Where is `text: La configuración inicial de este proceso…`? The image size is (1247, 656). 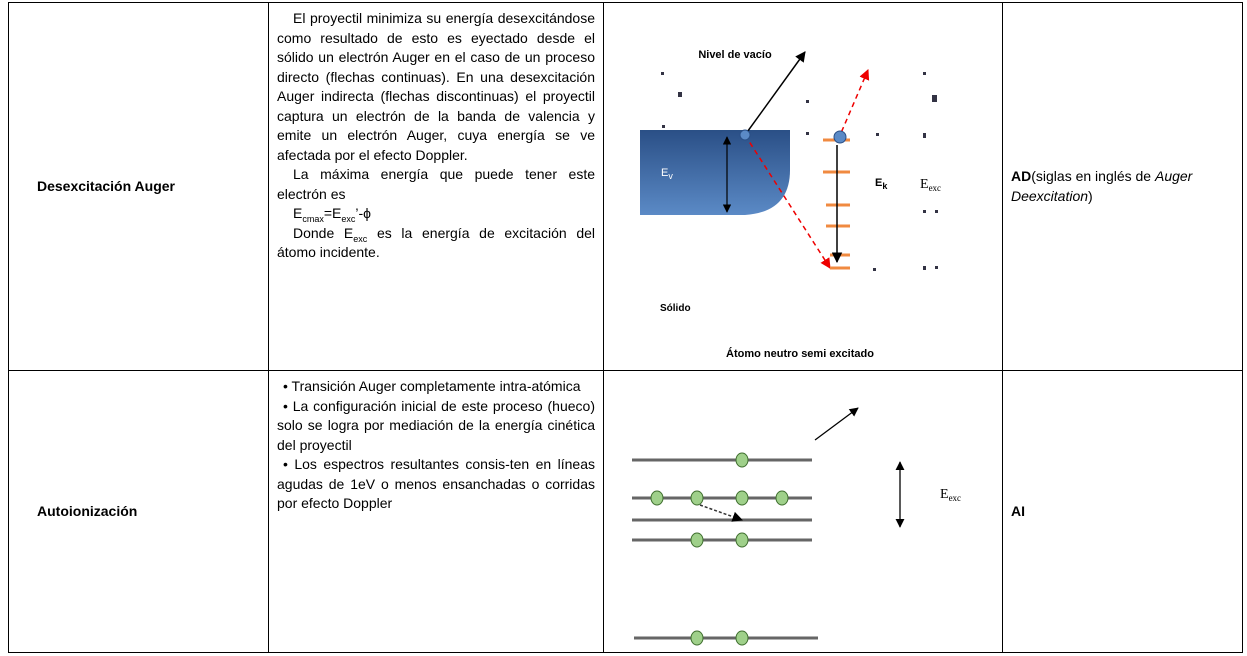
text: La configuración inicial de este proceso… is located at coordinates (436, 425).